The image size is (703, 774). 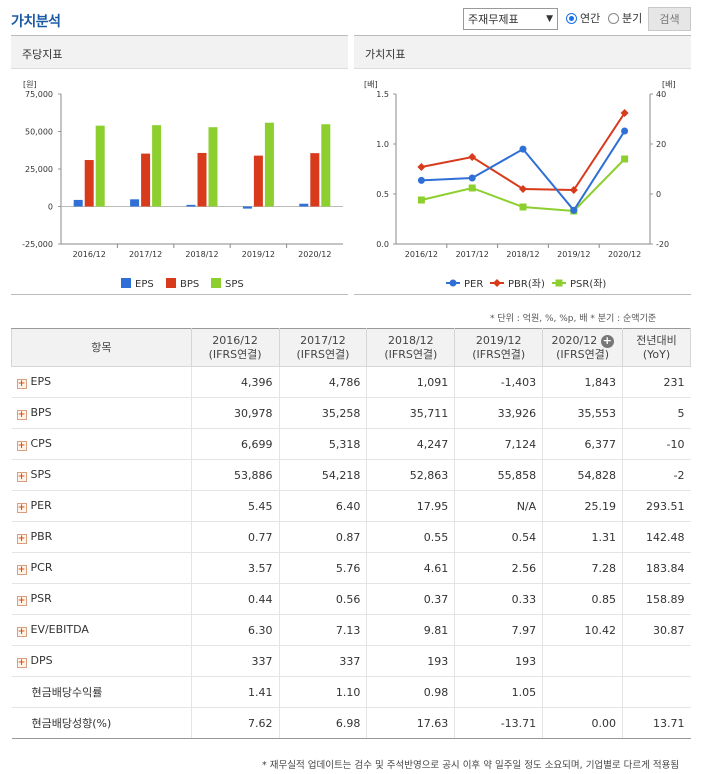 I want to click on table-cell: 4,786, so click(x=322, y=382).